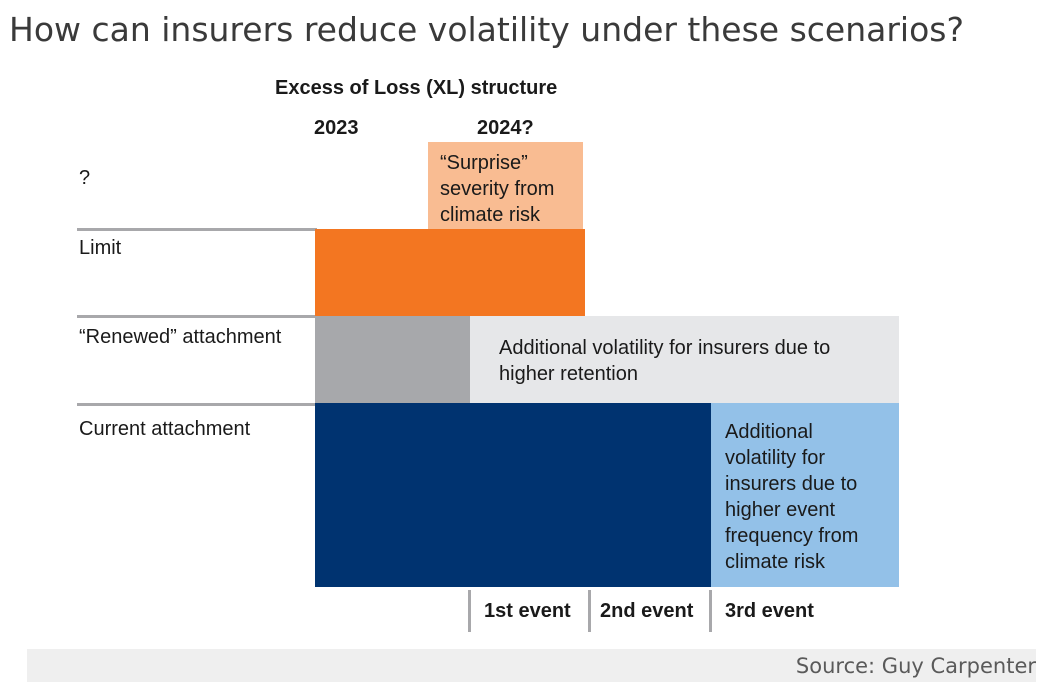 The width and height of the screenshot is (1050, 700). Describe the element at coordinates (165, 429) in the screenshot. I see `row-label-current-attachment: Current attachment` at that location.